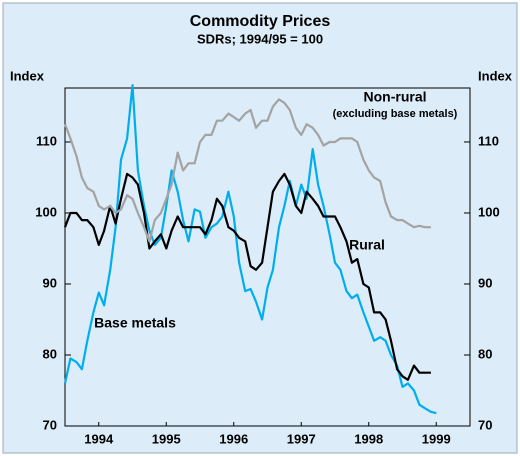  What do you see at coordinates (166, 438) in the screenshot?
I see `x-tick-label: 1995` at bounding box center [166, 438].